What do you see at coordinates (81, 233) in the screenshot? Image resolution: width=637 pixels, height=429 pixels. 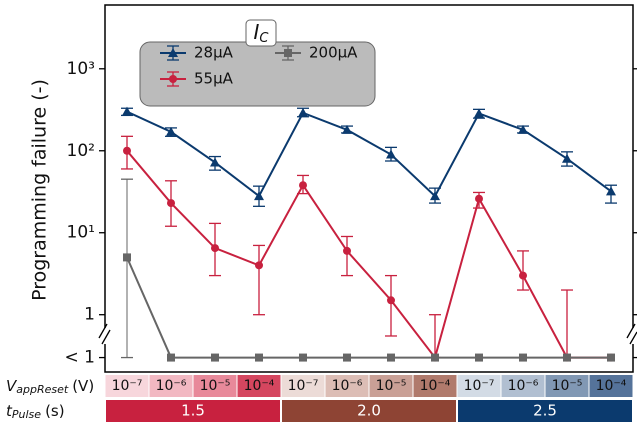 I see `y-tick-label: 10¹` at bounding box center [81, 233].